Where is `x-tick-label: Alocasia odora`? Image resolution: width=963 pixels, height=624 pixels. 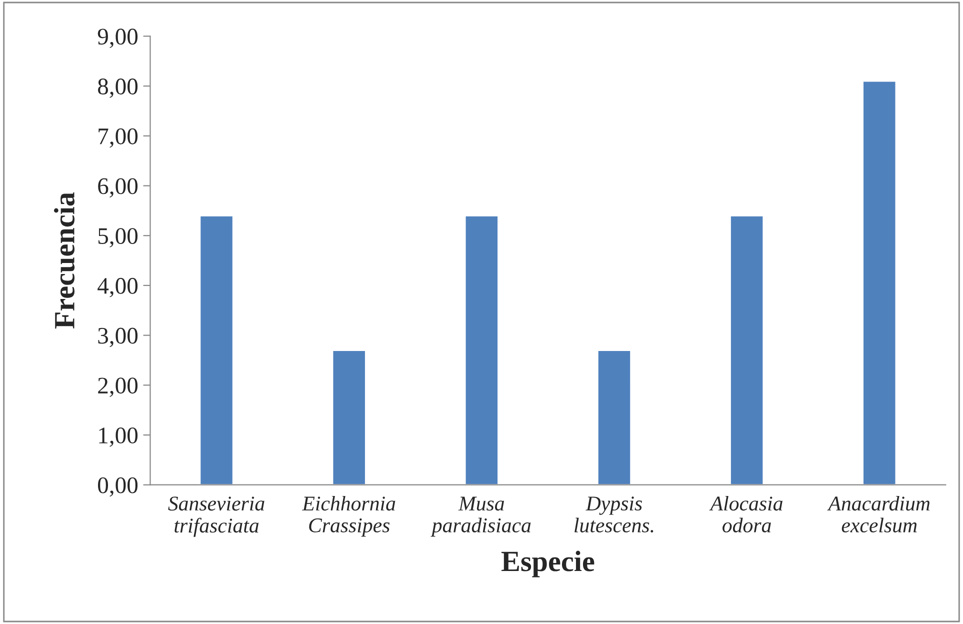
x-tick-label: Alocasia odora is located at coordinates (745, 514).